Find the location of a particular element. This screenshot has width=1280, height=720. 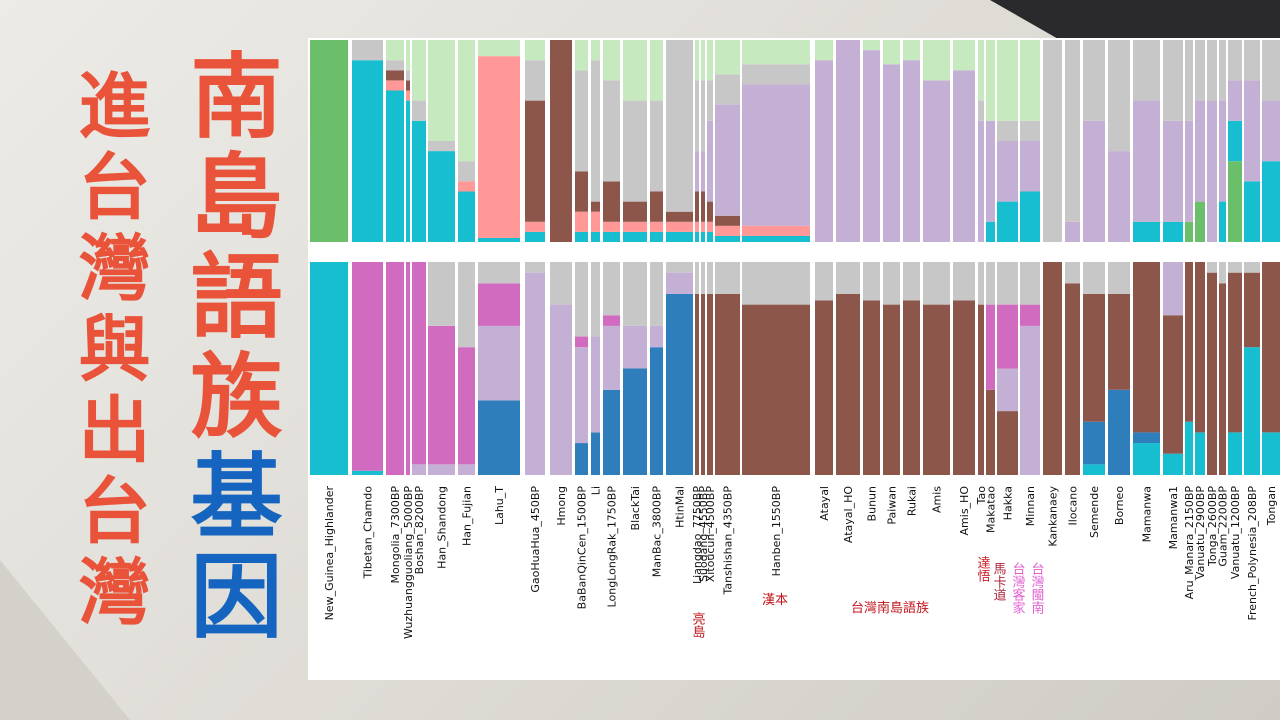

x-tick-label: BaBanQinCen_1500BP is located at coordinates (582, 548).